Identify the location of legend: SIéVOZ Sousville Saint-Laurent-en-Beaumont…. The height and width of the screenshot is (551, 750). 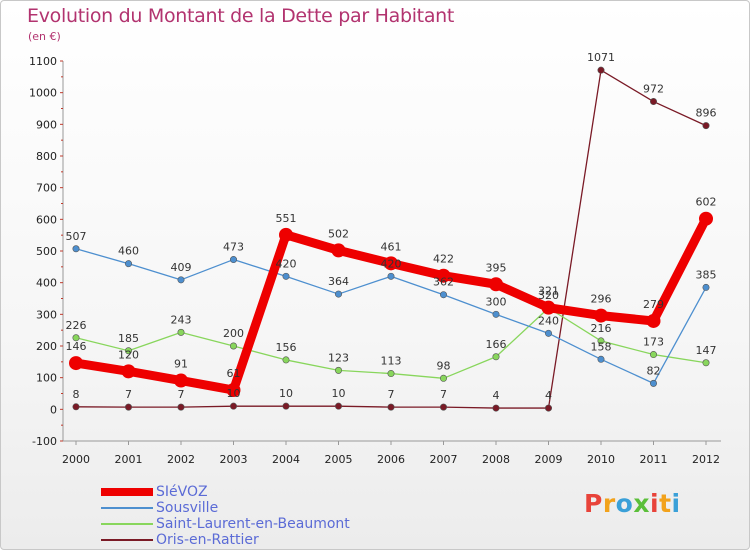
(251, 516).